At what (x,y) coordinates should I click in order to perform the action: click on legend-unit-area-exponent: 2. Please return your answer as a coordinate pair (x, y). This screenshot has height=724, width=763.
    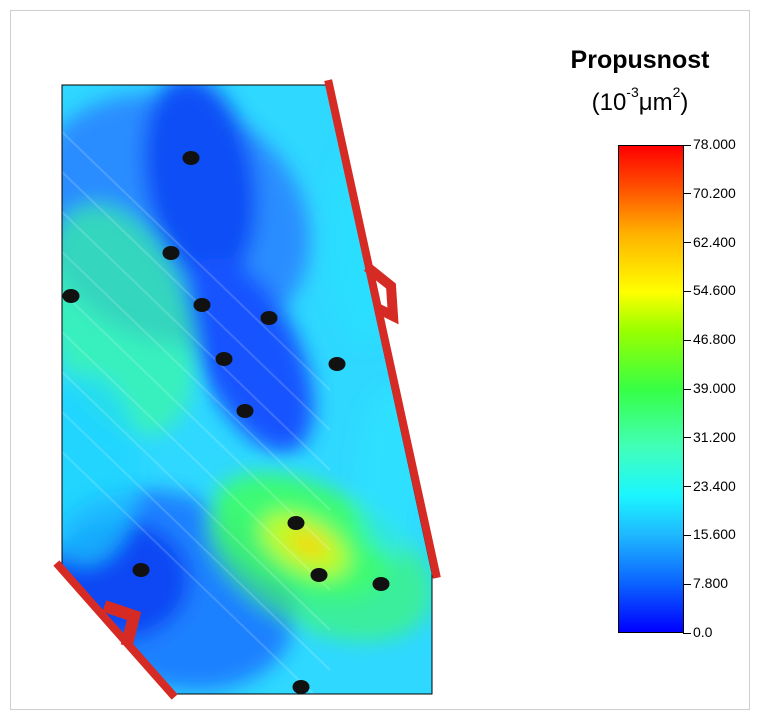
    Looking at the image, I should click on (676, 92).